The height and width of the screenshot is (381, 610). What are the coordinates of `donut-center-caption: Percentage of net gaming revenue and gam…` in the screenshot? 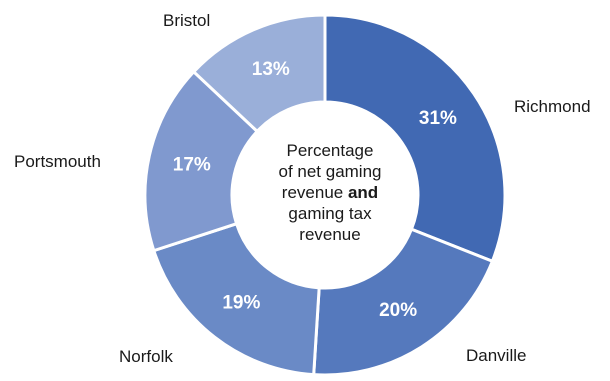 It's located at (330, 192).